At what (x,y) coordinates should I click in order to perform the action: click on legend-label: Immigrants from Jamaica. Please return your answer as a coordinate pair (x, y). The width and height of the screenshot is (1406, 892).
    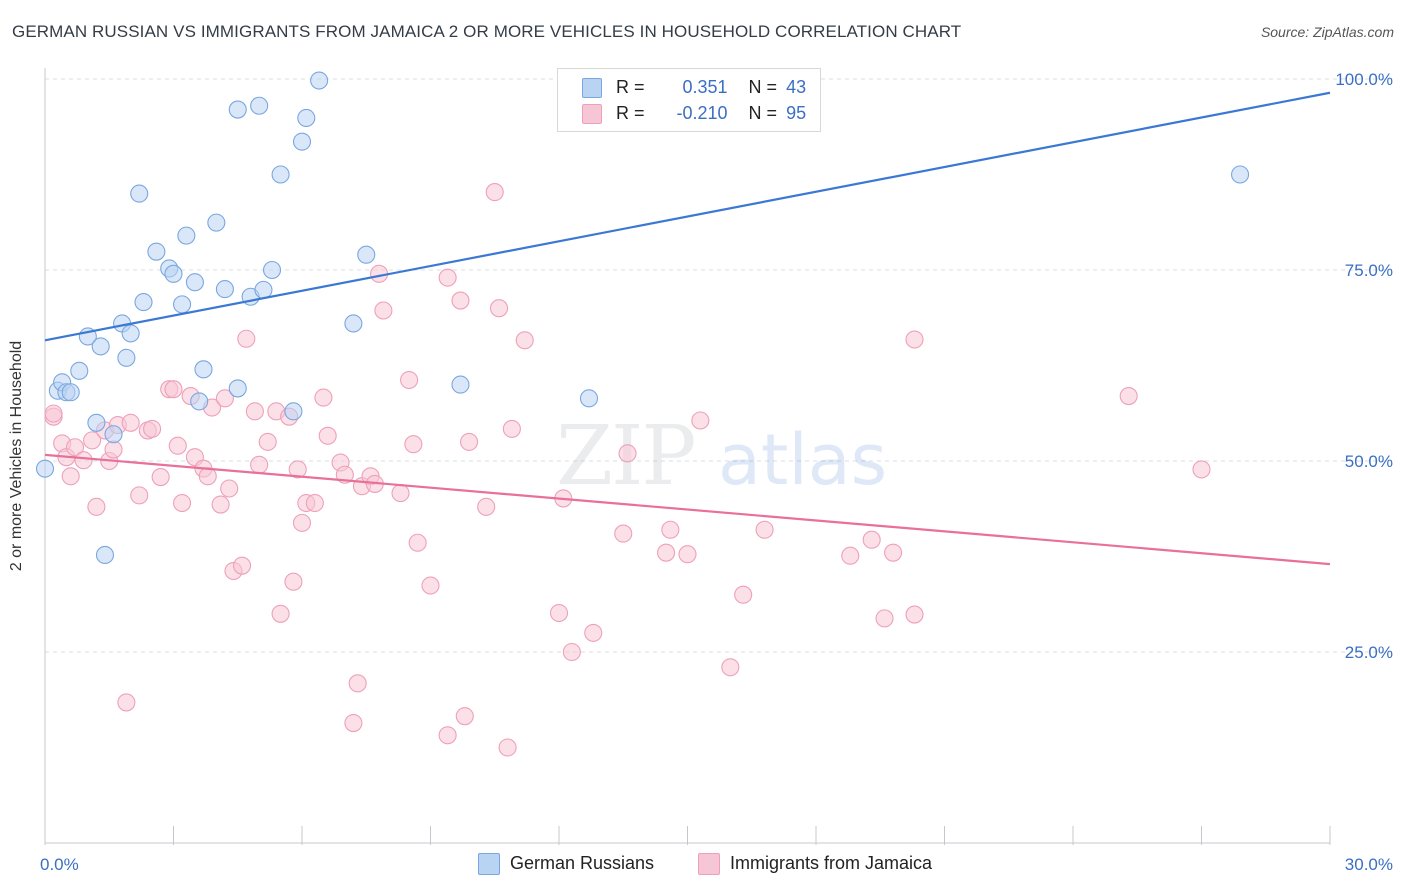
    Looking at the image, I should click on (831, 863).